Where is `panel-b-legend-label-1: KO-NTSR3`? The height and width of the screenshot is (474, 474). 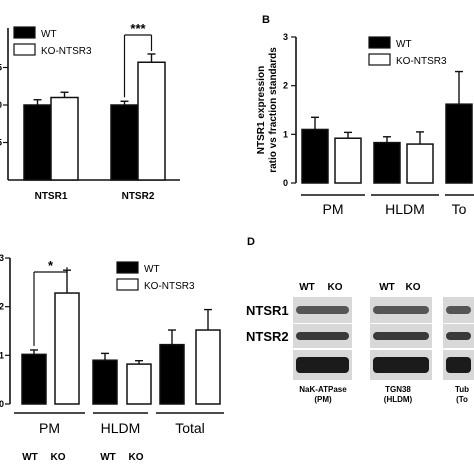 panel-b-legend-label-1: KO-NTSR3 is located at coordinates (421, 61).